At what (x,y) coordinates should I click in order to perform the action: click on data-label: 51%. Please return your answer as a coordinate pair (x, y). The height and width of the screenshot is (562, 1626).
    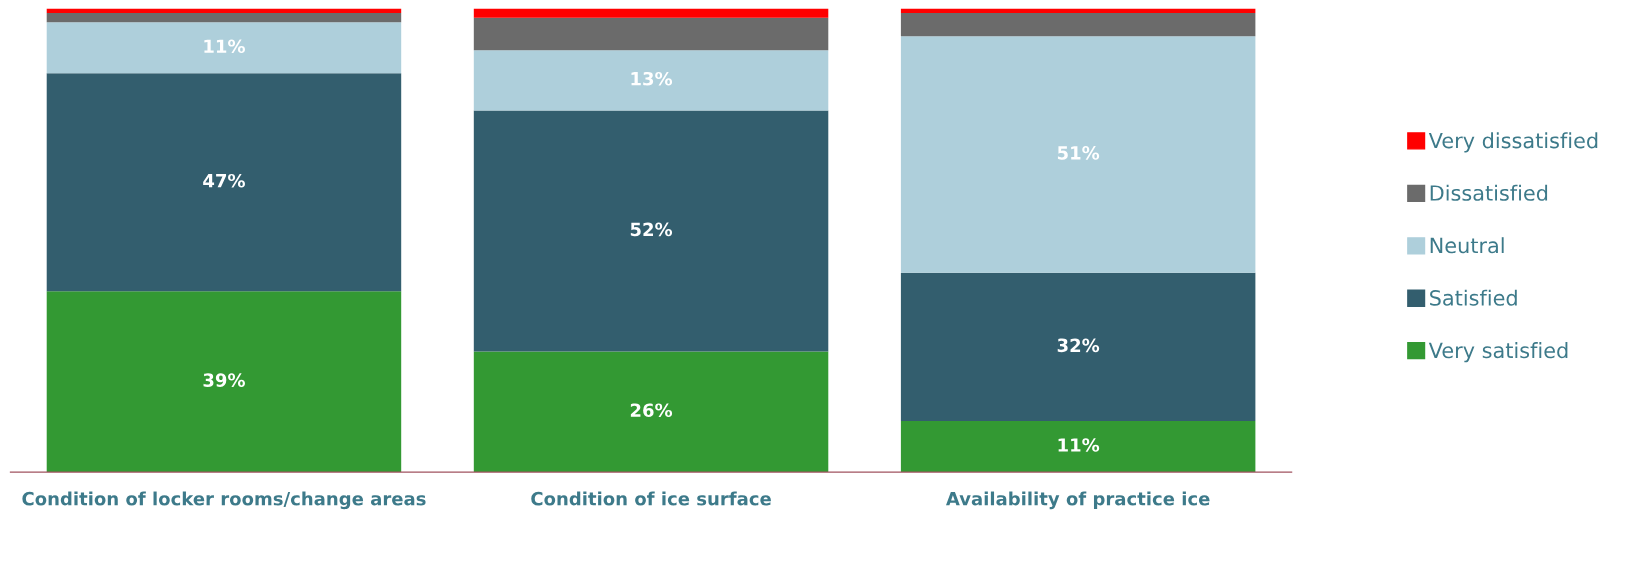
    Looking at the image, I should click on (1078, 153).